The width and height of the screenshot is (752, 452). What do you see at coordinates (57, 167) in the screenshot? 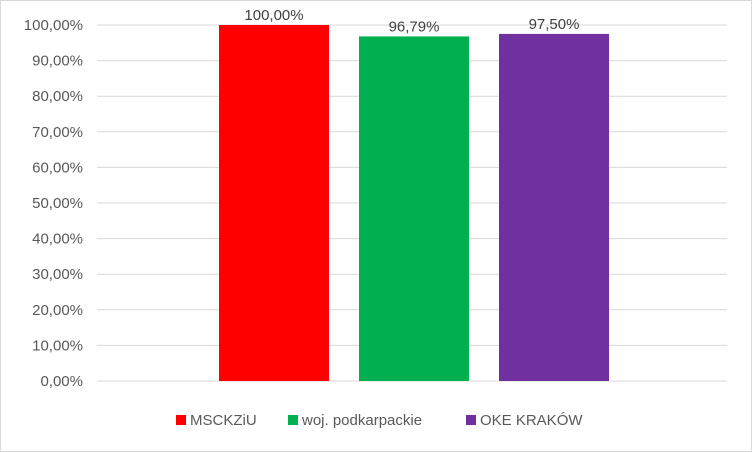
I see `y-tick-label: 60,00%` at bounding box center [57, 167].